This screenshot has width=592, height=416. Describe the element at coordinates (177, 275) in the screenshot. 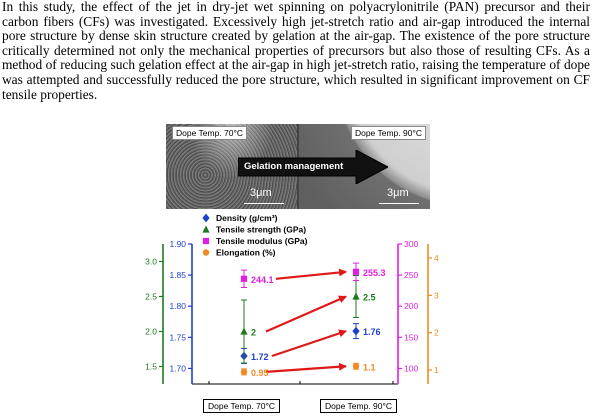

I see `density-tick-label: 1.85` at that location.